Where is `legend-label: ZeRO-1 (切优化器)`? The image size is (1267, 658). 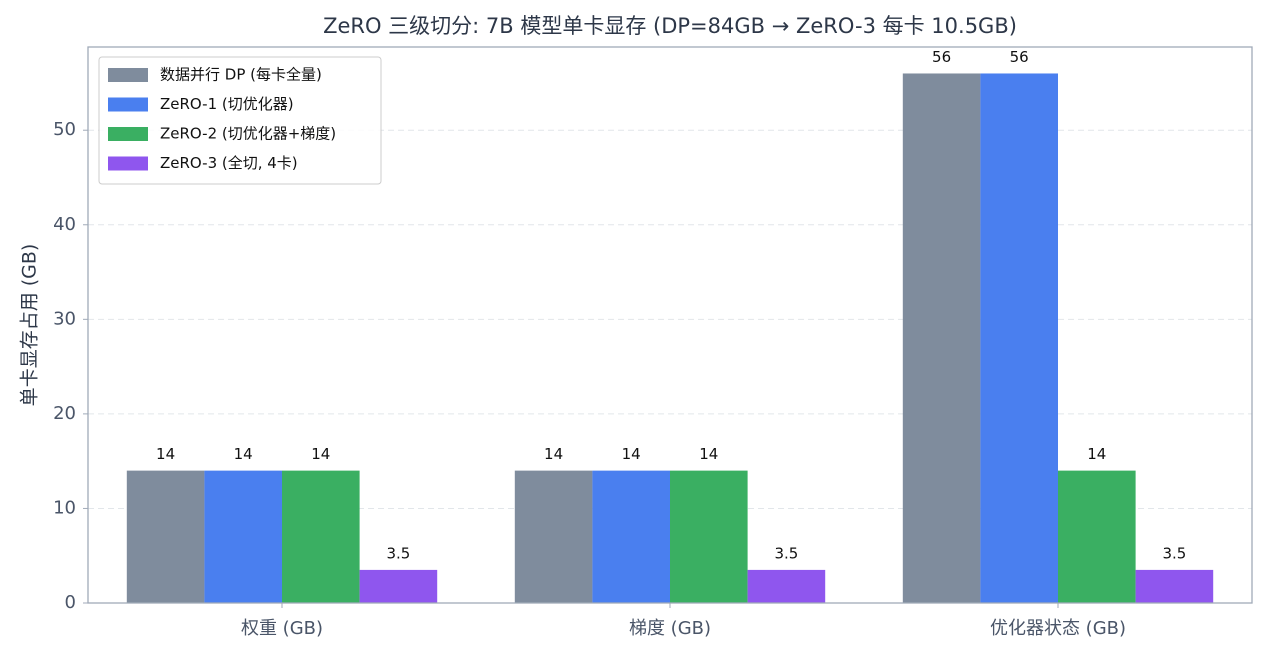
legend-label: ZeRO-1 (切优化器) is located at coordinates (227, 104).